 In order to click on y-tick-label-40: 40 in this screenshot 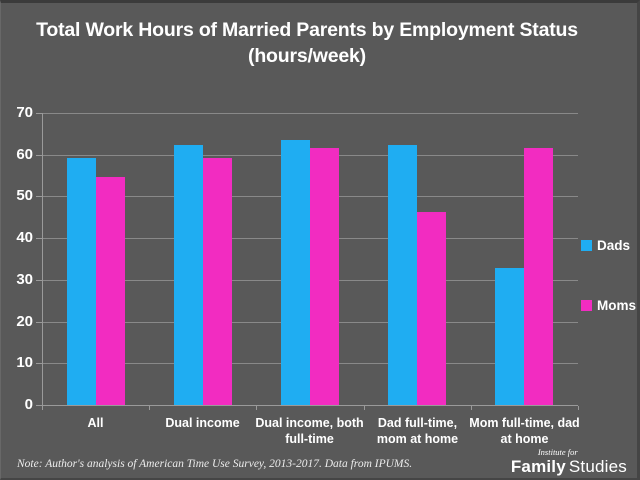, I will do `click(24, 237)`.